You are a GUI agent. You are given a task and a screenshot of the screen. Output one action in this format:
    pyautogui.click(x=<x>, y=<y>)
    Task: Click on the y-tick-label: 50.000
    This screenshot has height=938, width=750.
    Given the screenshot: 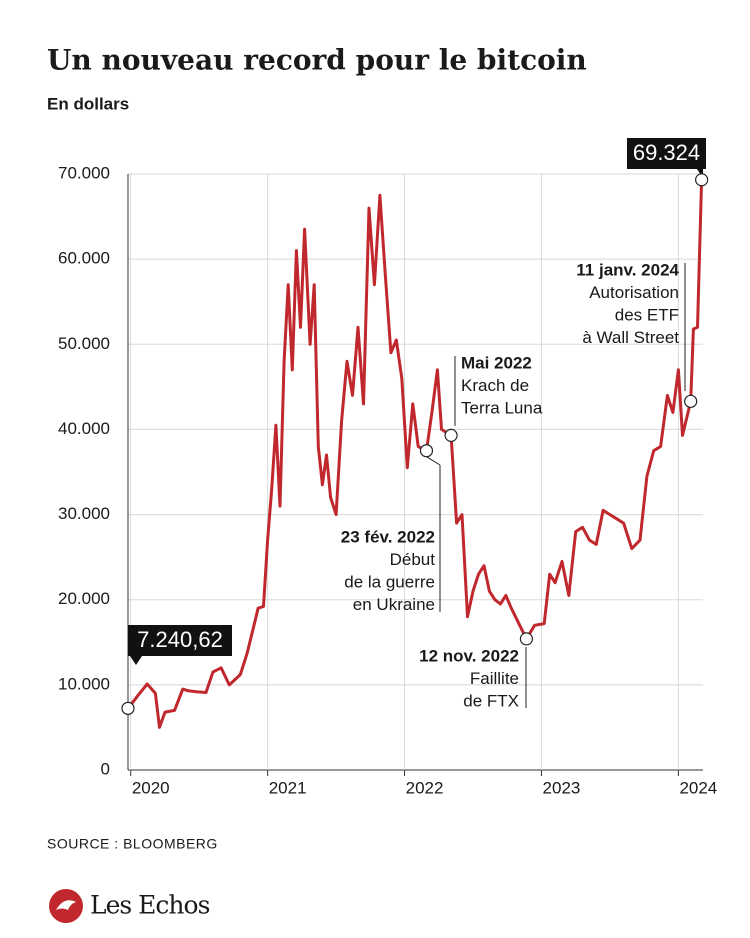 What is the action you would take?
    pyautogui.click(x=84, y=343)
    